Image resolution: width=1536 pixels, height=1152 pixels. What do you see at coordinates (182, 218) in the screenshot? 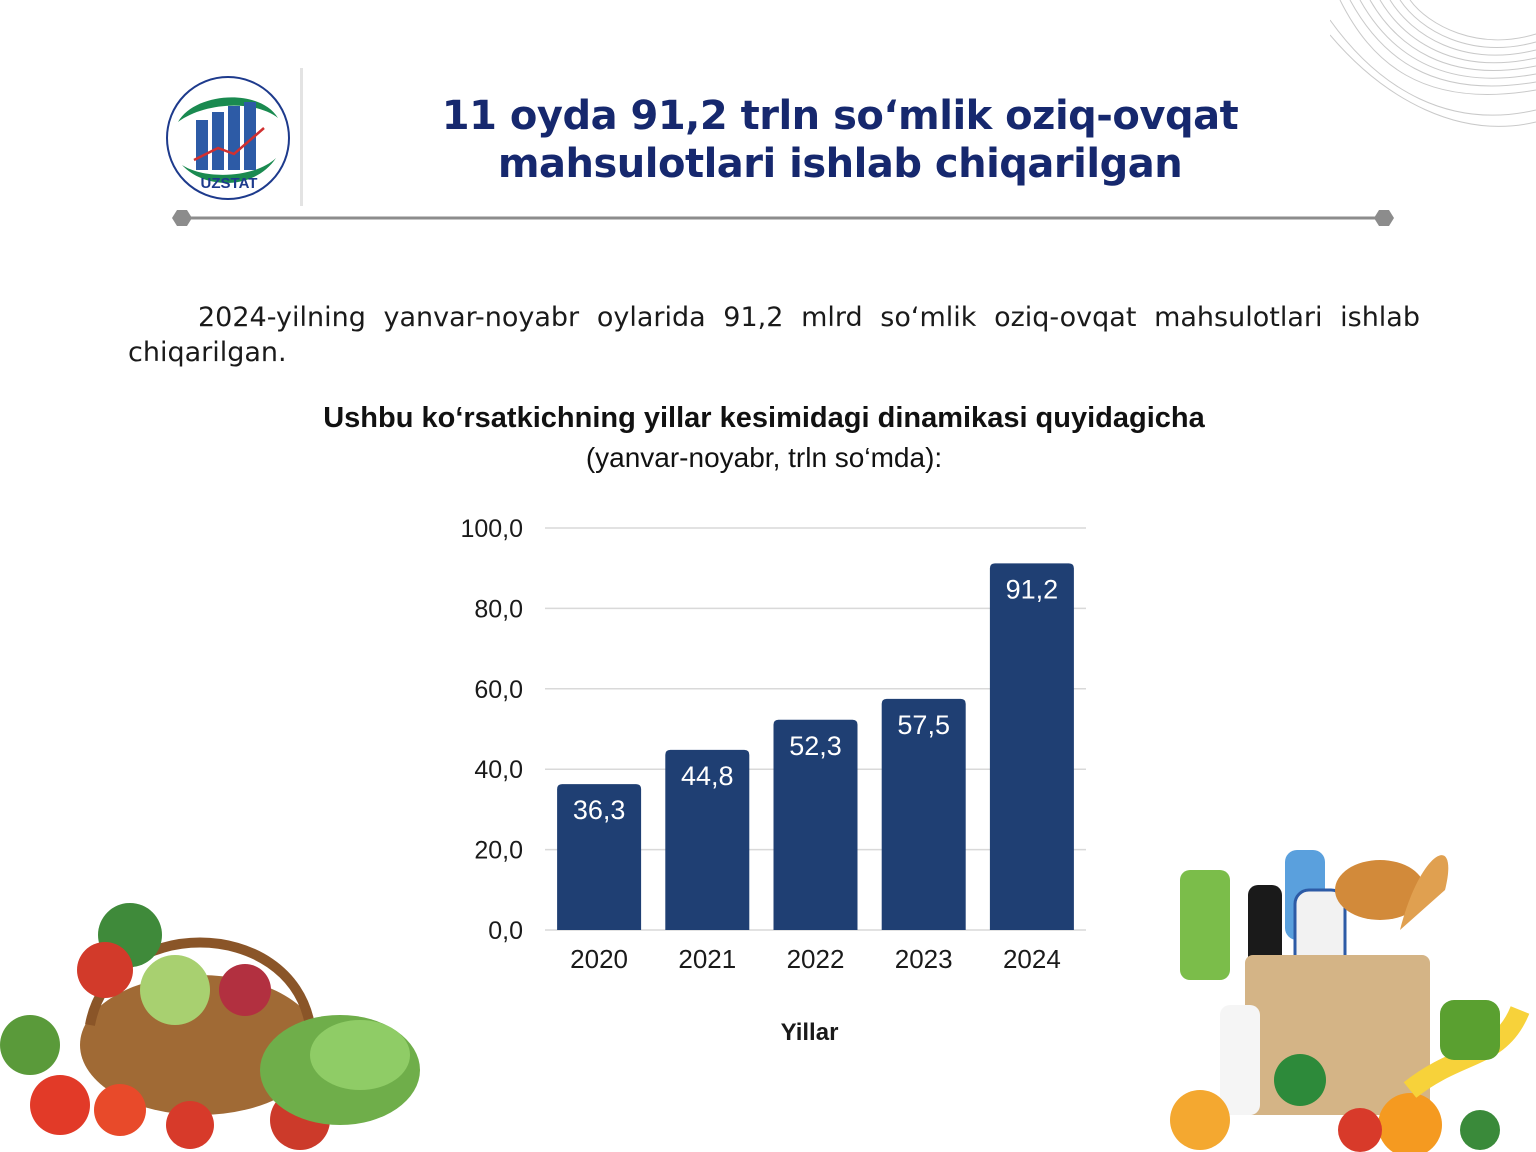
I see `divider-left-cap` at bounding box center [182, 218].